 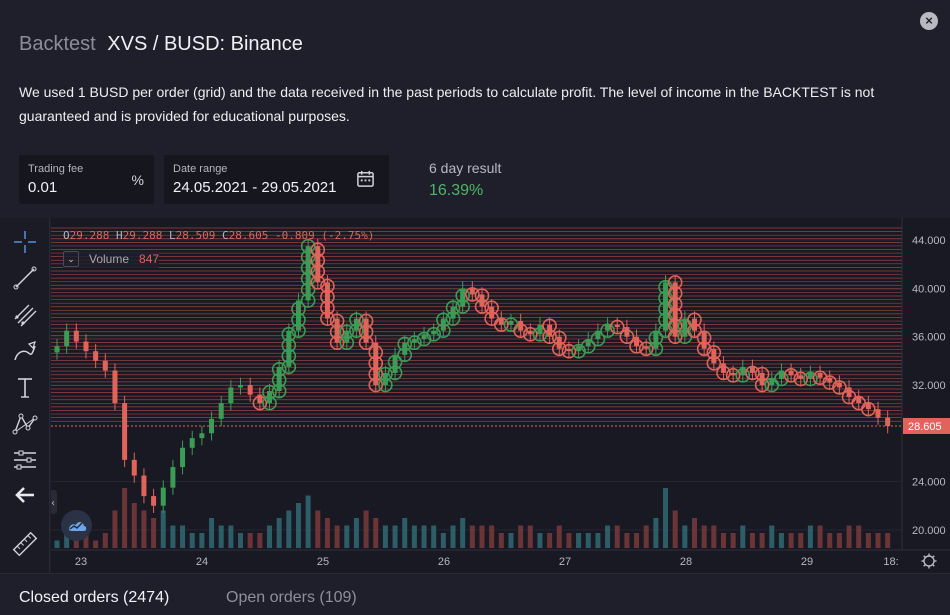 What do you see at coordinates (25, 544) in the screenshot?
I see `ruler-icon` at bounding box center [25, 544].